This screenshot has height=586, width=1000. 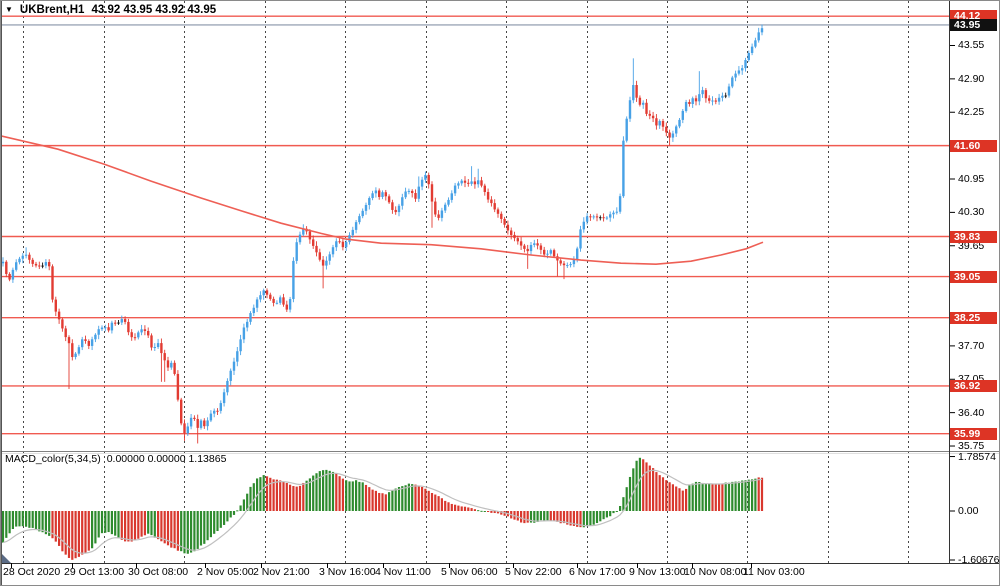 I want to click on time-axis-label: 28 Oct 2020, so click(x=32, y=572).